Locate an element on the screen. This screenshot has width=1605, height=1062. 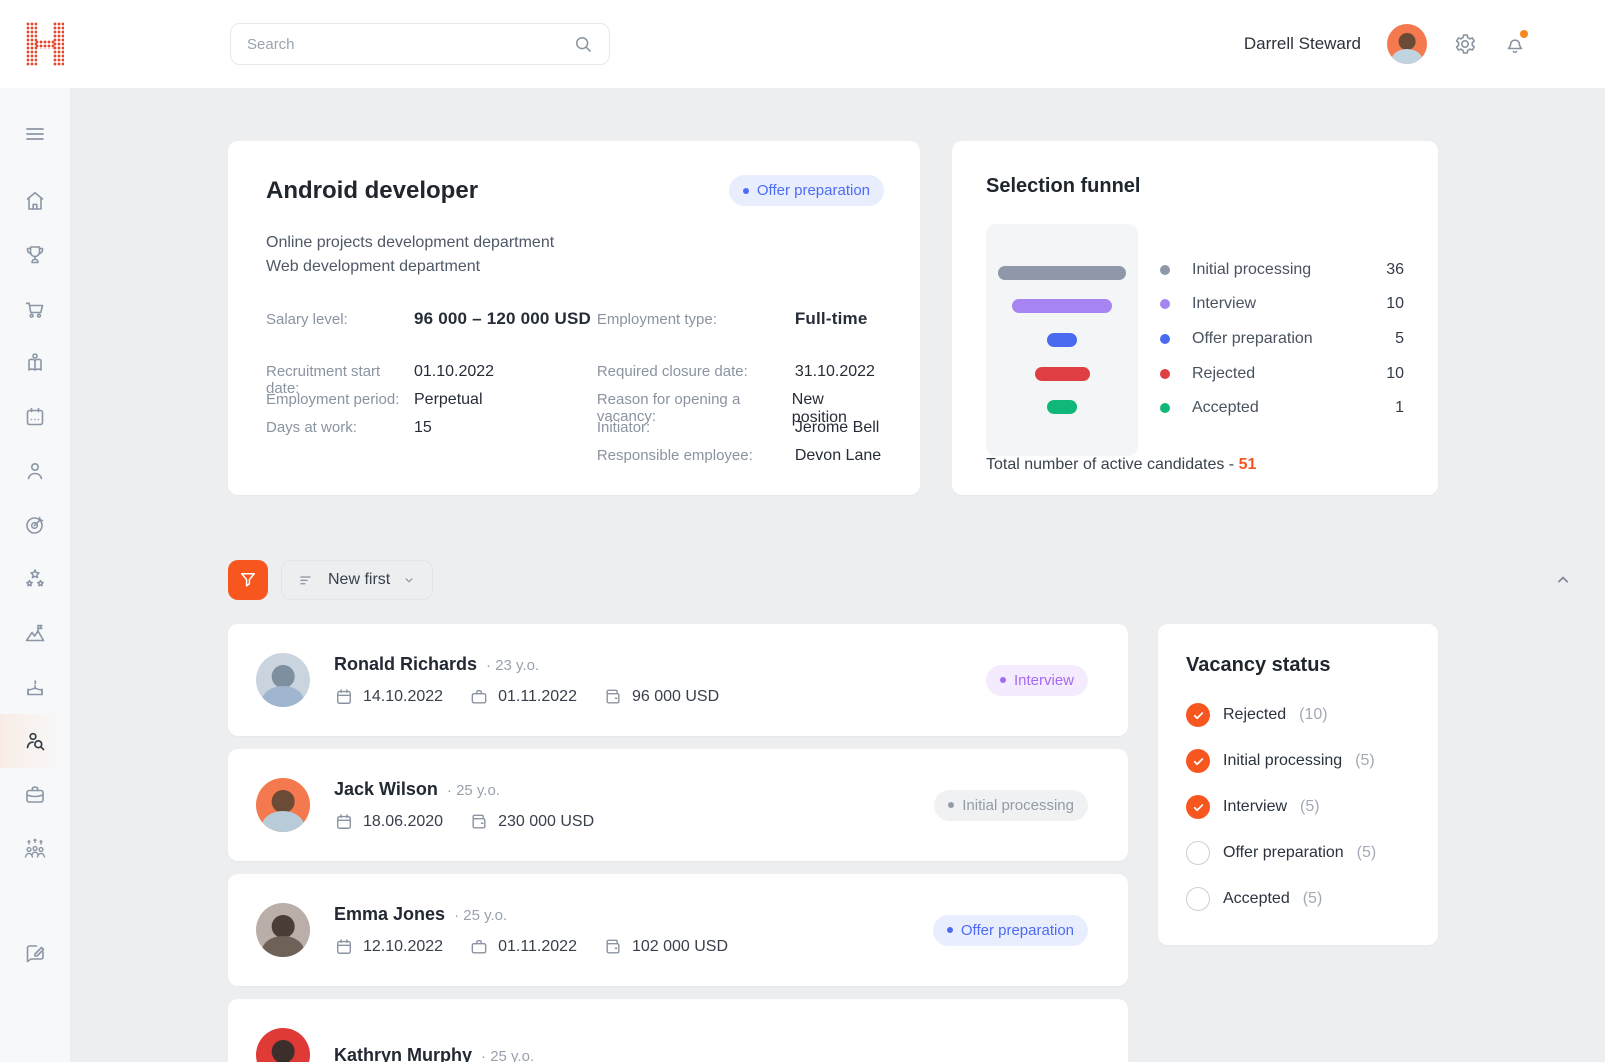
candidate-name: Jack Wilson is located at coordinates (386, 788).